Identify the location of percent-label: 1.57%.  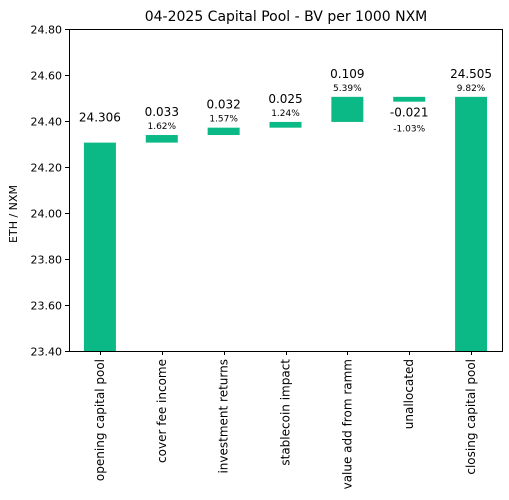
(223, 120).